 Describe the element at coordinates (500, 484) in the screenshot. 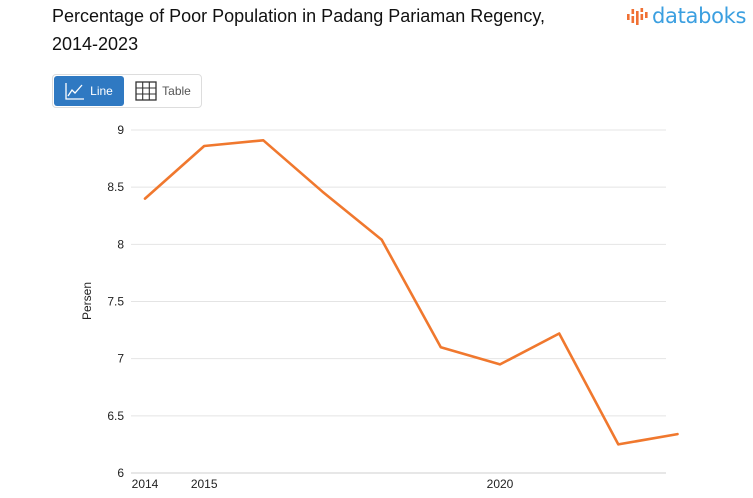

I see `x-tick-label: 2020` at that location.